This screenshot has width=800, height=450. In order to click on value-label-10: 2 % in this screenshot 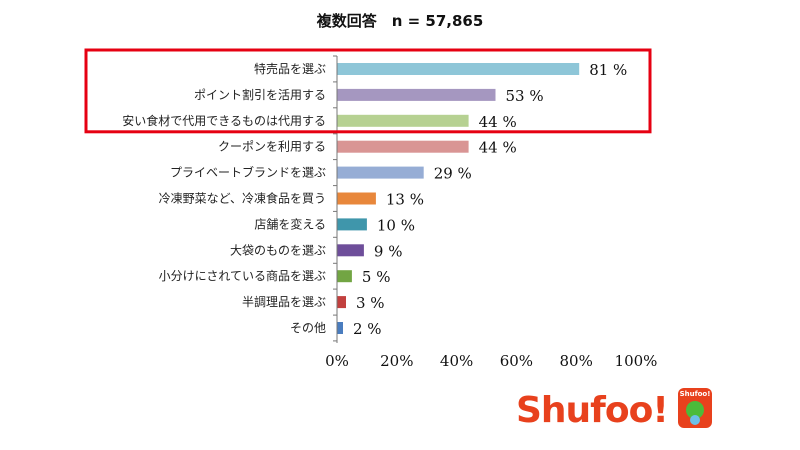, I will do `click(367, 329)`.